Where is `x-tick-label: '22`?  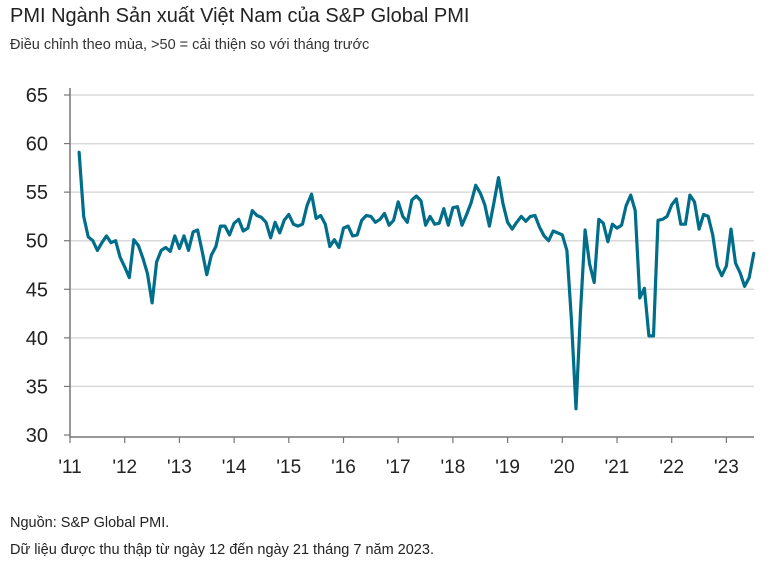 x-tick-label: '22 is located at coordinates (671, 467).